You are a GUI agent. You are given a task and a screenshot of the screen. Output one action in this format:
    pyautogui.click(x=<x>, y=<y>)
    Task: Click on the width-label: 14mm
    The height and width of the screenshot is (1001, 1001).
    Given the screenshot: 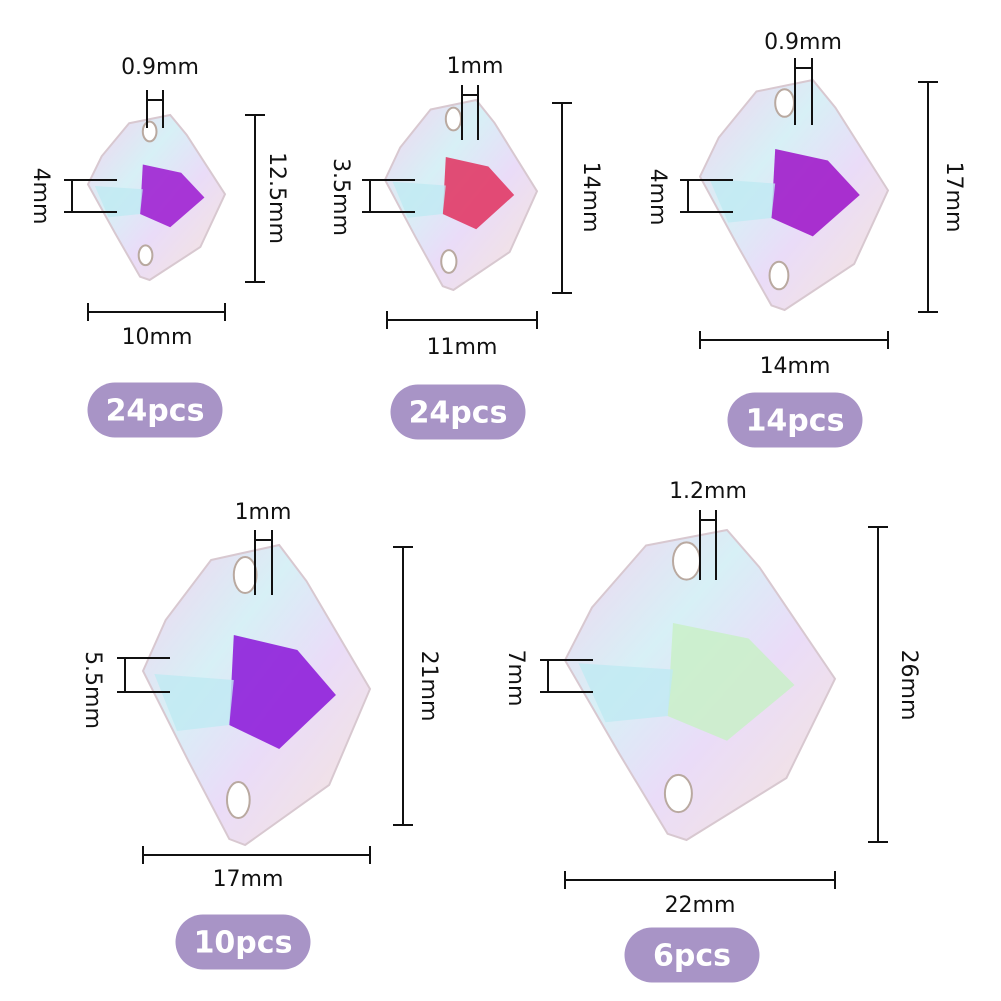 What is the action you would take?
    pyautogui.click(x=795, y=366)
    